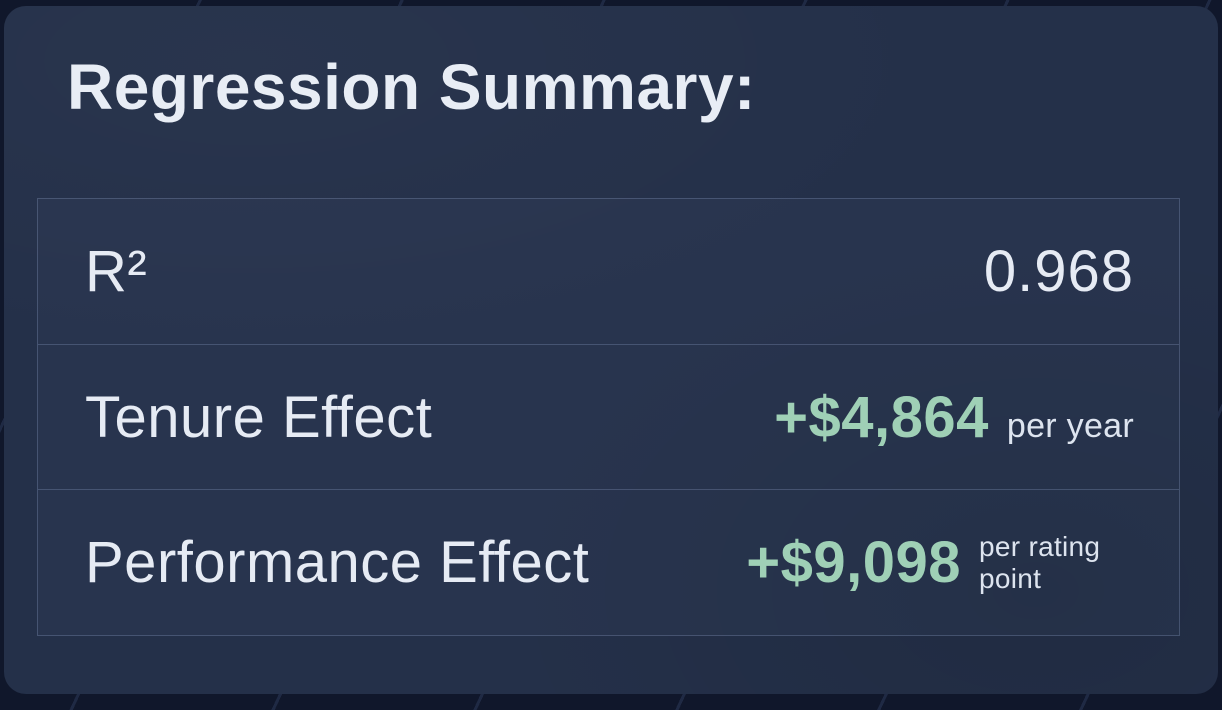  What do you see at coordinates (1070, 425) in the screenshot?
I see `row-unit-tenure-effect: per year` at bounding box center [1070, 425].